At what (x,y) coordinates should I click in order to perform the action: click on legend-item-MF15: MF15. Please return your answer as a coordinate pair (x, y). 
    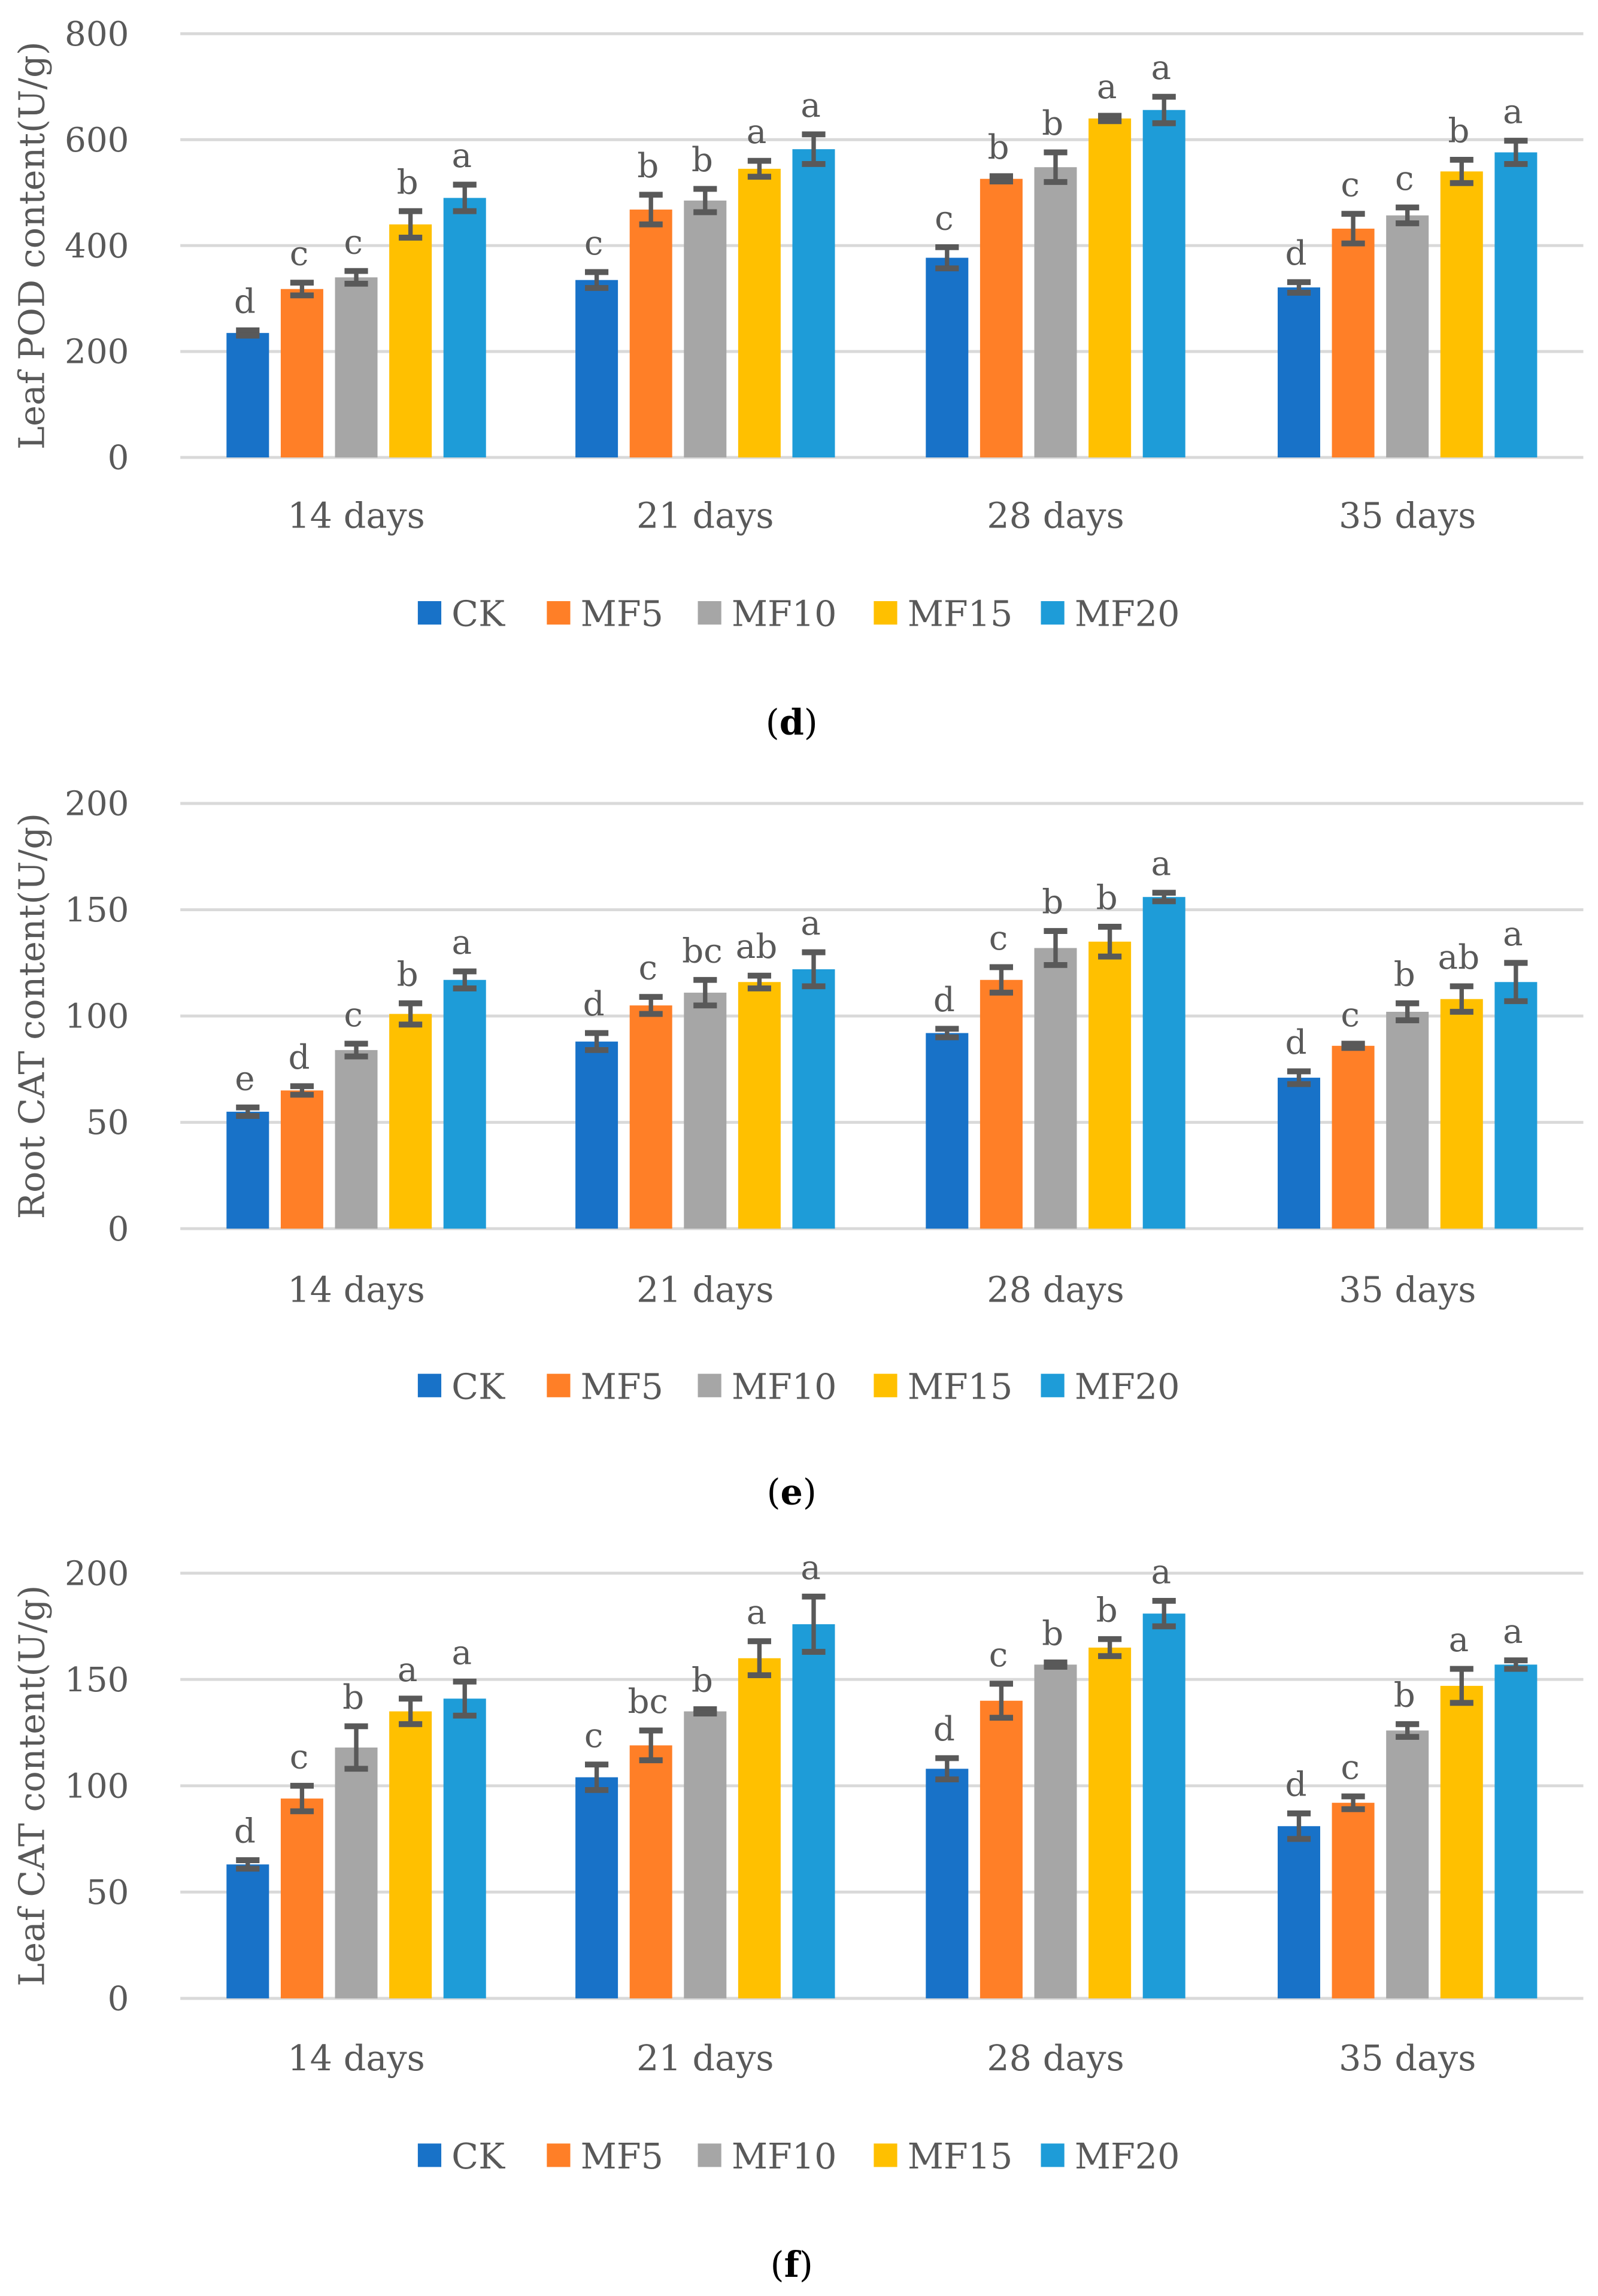
    Looking at the image, I should click on (943, 2156).